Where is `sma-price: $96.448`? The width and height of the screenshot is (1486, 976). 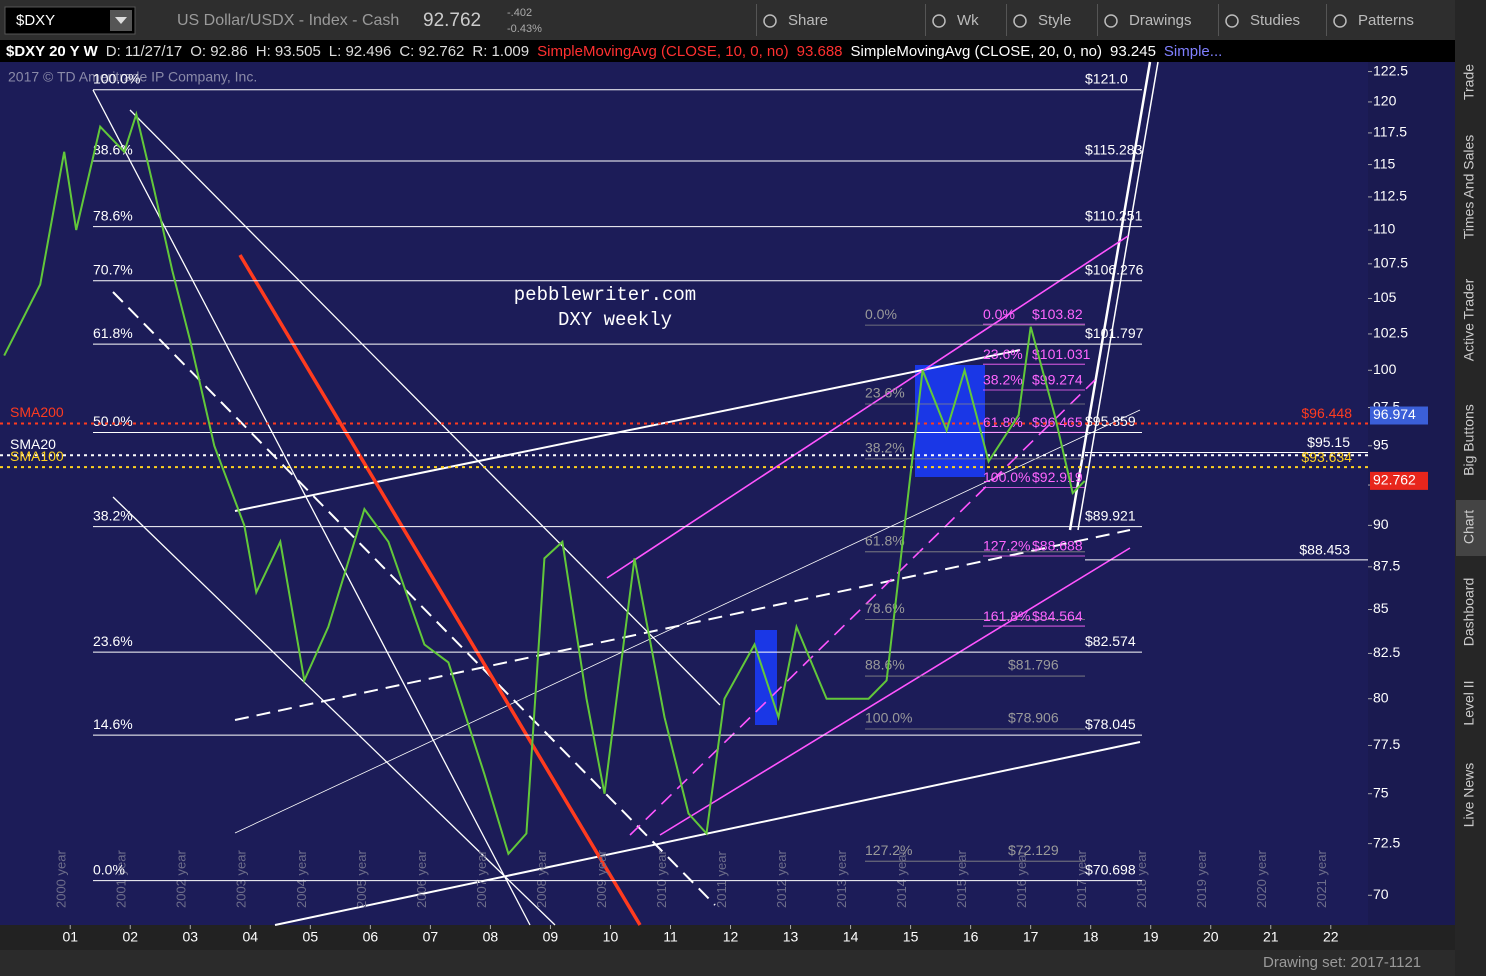
sma-price: $96.448 is located at coordinates (1326, 413).